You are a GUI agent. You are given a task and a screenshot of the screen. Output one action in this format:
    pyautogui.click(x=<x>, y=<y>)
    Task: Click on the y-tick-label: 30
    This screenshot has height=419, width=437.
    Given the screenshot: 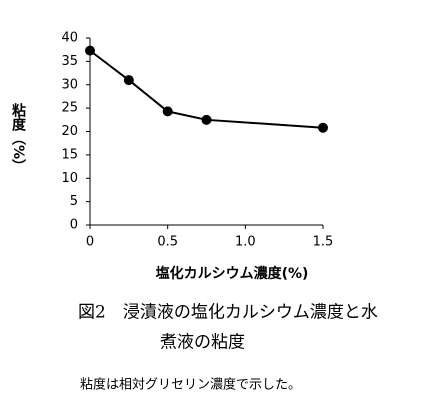 What is the action you would take?
    pyautogui.click(x=69, y=84)
    